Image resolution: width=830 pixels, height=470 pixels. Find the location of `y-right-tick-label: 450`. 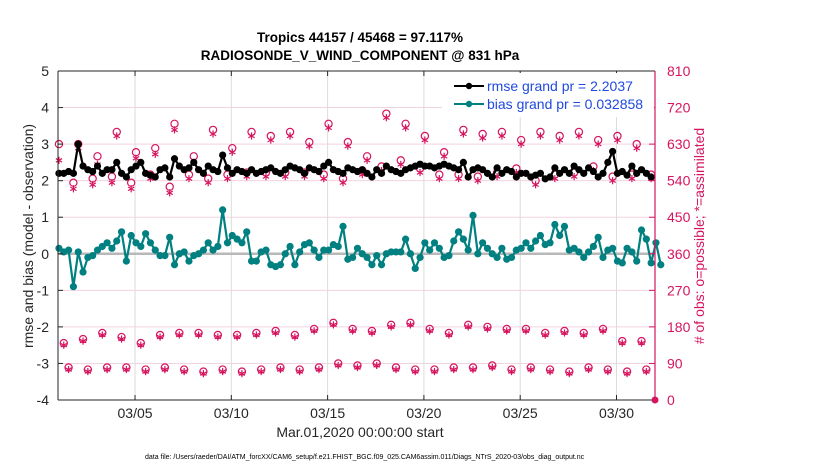

y-right-tick-label: 450 is located at coordinates (679, 217).